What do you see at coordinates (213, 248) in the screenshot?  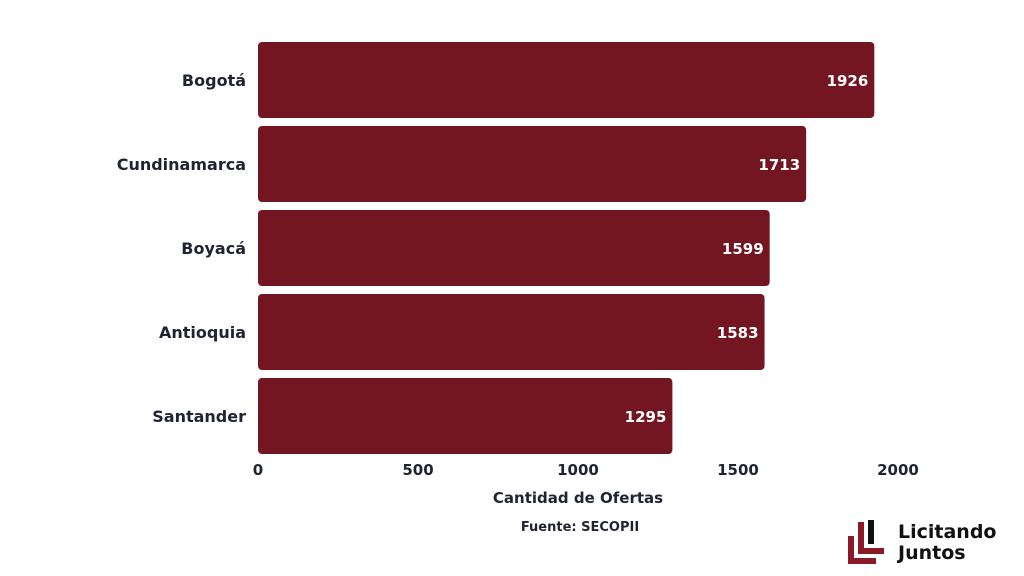 I see `category-label: Boyacá` at bounding box center [213, 248].